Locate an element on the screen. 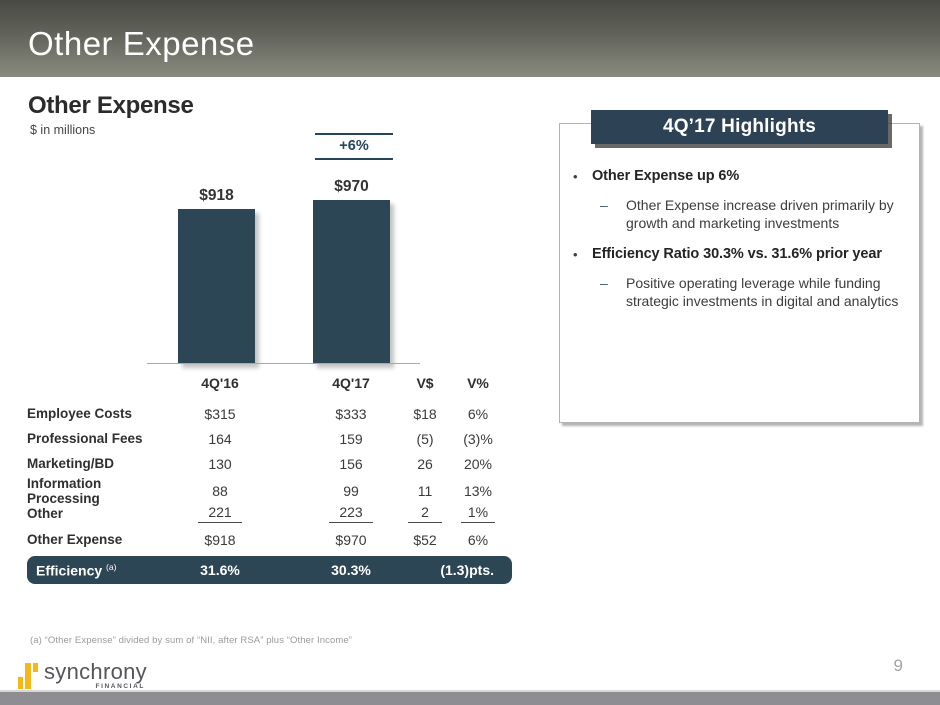 The width and height of the screenshot is (940, 705). logo-name: synchrony is located at coordinates (95, 671).